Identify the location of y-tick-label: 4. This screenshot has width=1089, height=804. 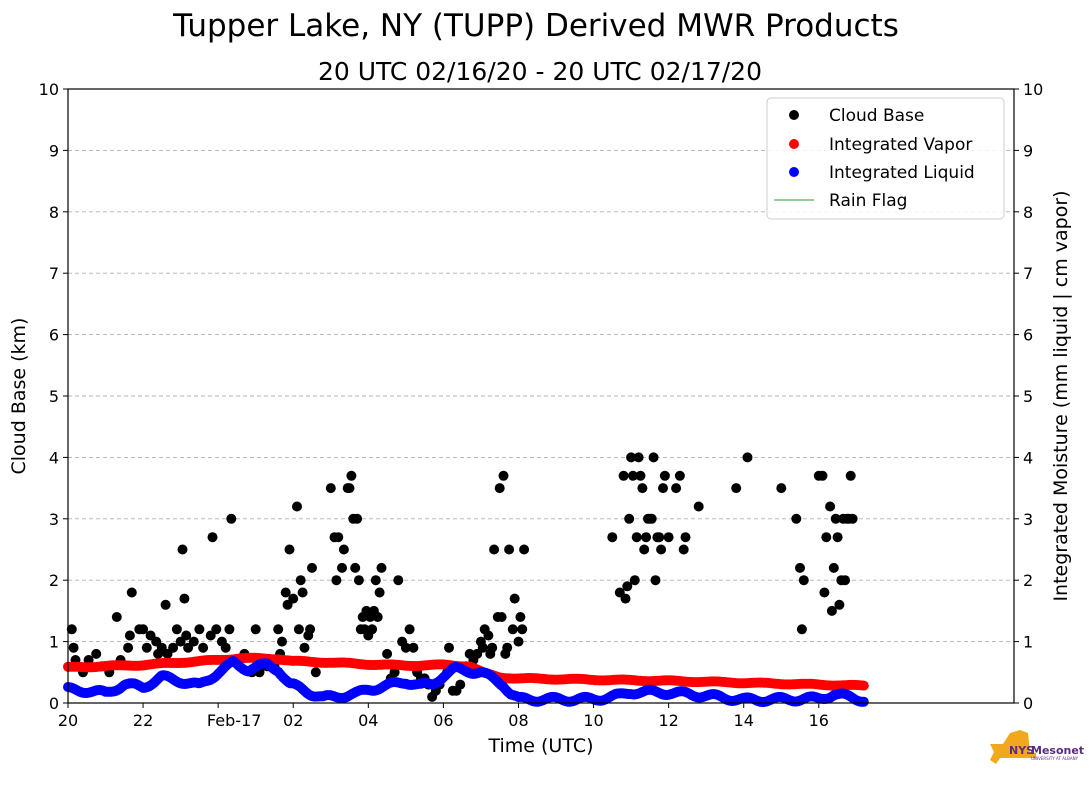
(54, 457).